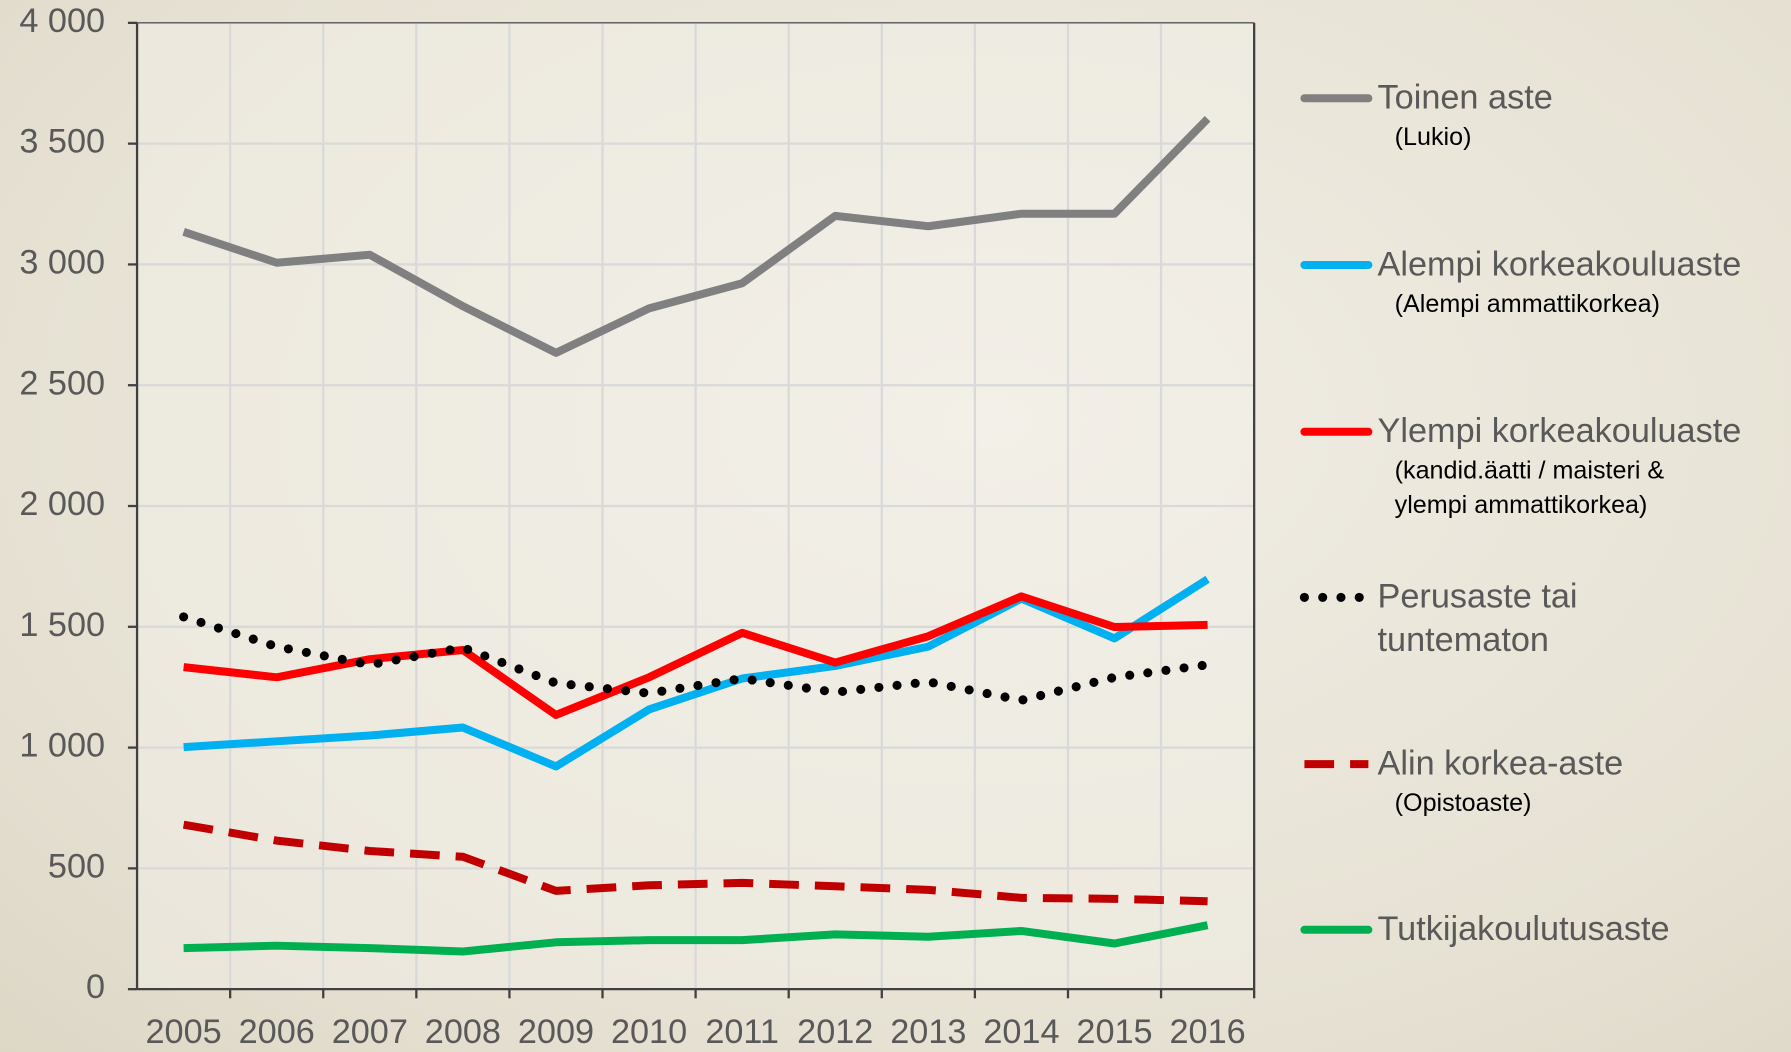 This screenshot has height=1052, width=1791. I want to click on y-tick-label: 0, so click(95, 987).